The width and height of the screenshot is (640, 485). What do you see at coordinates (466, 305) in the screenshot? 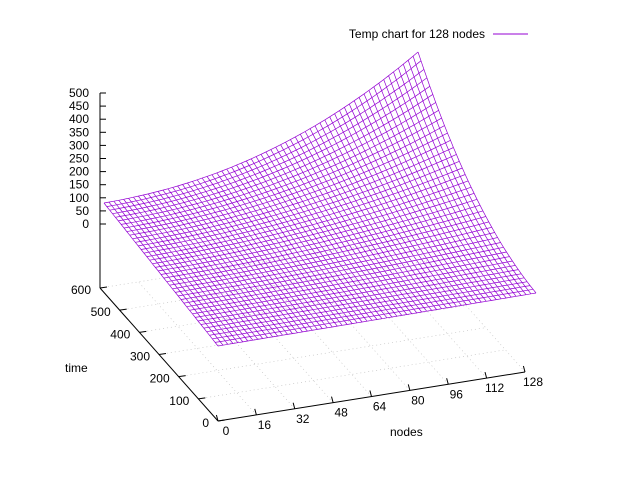
I see `grid-line-x` at bounding box center [466, 305].